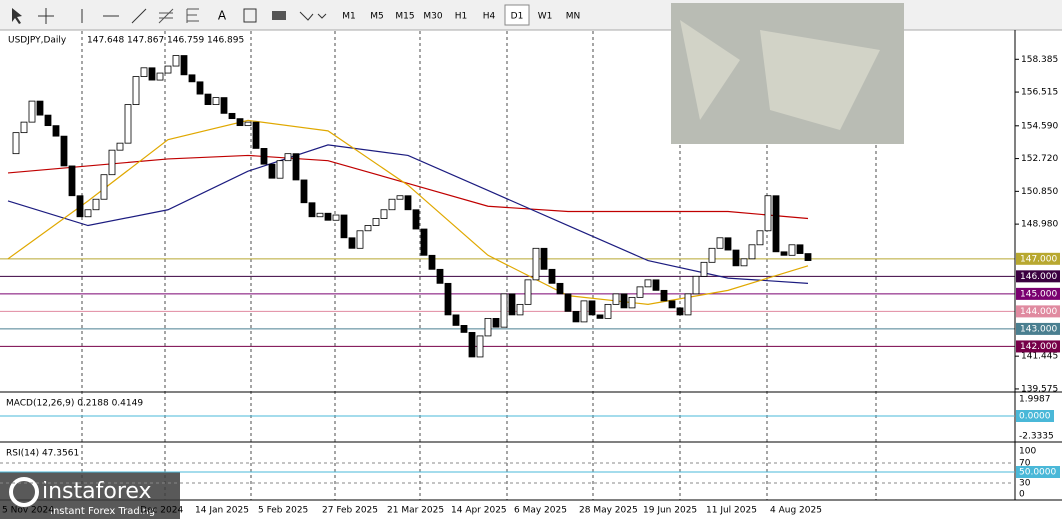  I want to click on y-tick-label: 152.720, so click(1039, 159).